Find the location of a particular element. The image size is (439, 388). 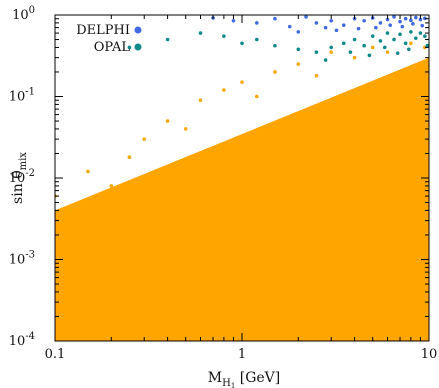

legend-marker-opal is located at coordinates (138, 47).